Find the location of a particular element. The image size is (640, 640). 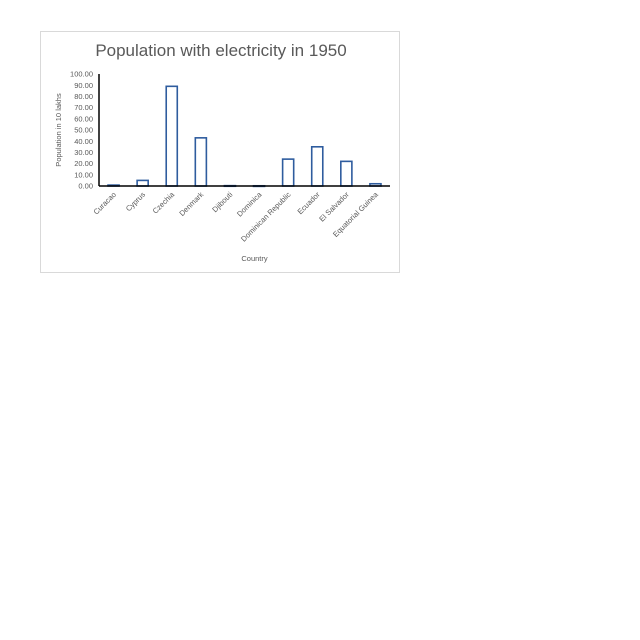

x-tick-label: Curacao is located at coordinates (105, 203).